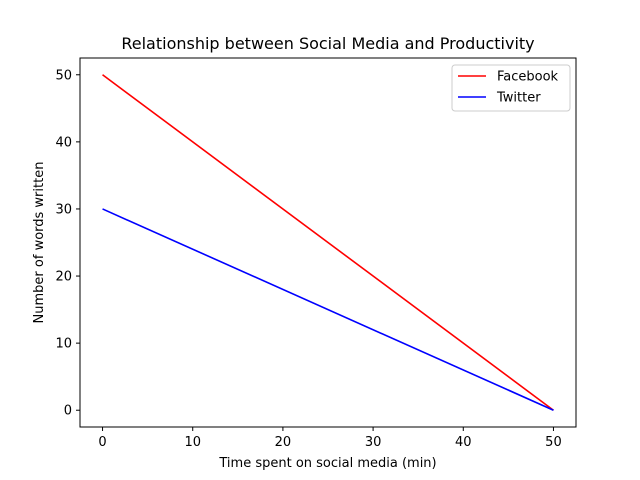 This screenshot has height=480, width=640. What do you see at coordinates (528, 77) in the screenshot?
I see `legend-label-facebook: Facebook` at bounding box center [528, 77].